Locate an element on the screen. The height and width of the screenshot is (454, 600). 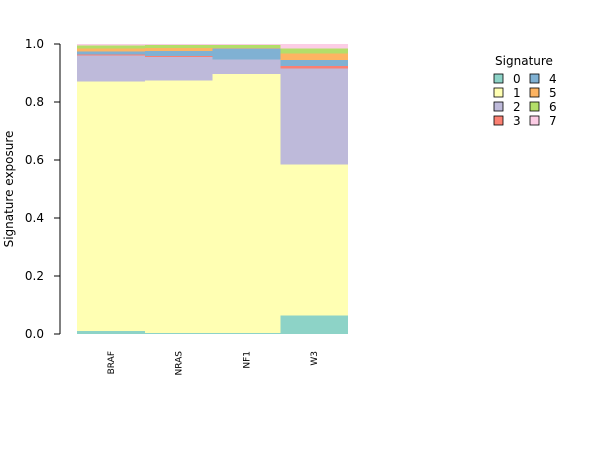
y-tick-label: 0.0 is located at coordinates (34, 334).